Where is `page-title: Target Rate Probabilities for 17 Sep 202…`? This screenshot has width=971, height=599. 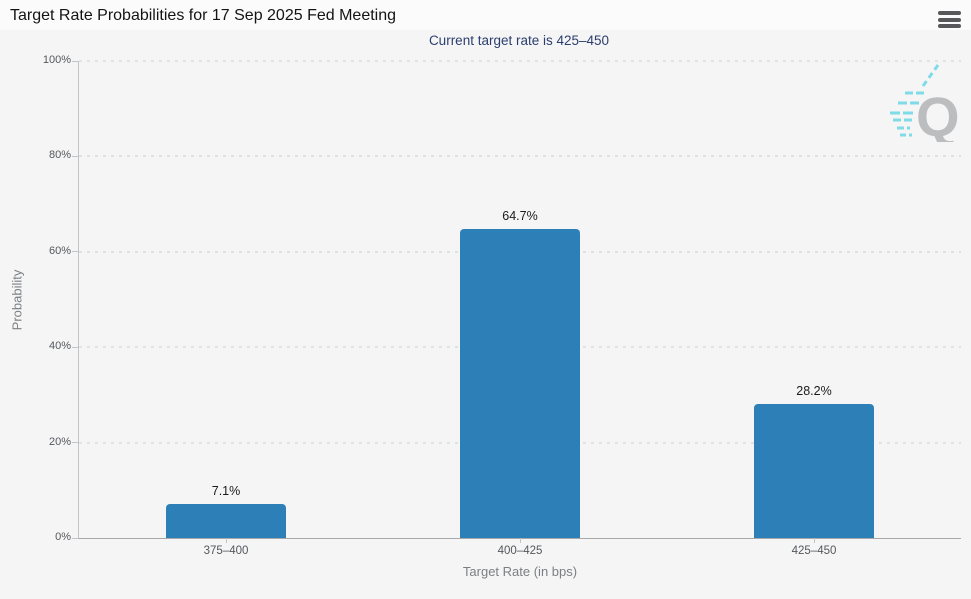
page-title: Target Rate Probabilities for 17 Sep 202… is located at coordinates (203, 15).